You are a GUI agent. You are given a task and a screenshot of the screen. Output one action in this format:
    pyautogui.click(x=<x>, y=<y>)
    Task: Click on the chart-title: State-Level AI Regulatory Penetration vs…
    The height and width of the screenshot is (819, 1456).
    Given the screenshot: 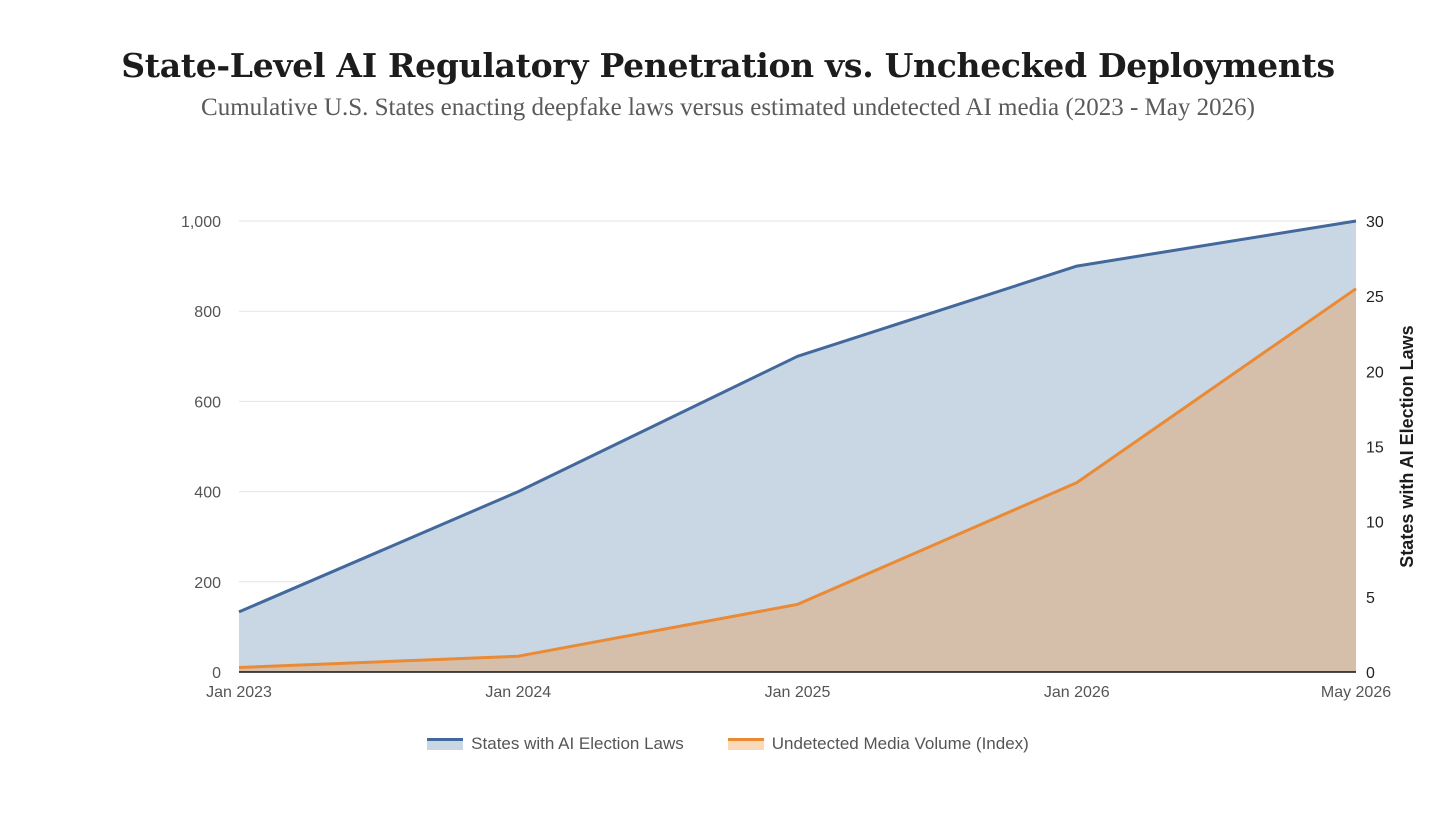 What is the action you would take?
    pyautogui.click(x=728, y=65)
    